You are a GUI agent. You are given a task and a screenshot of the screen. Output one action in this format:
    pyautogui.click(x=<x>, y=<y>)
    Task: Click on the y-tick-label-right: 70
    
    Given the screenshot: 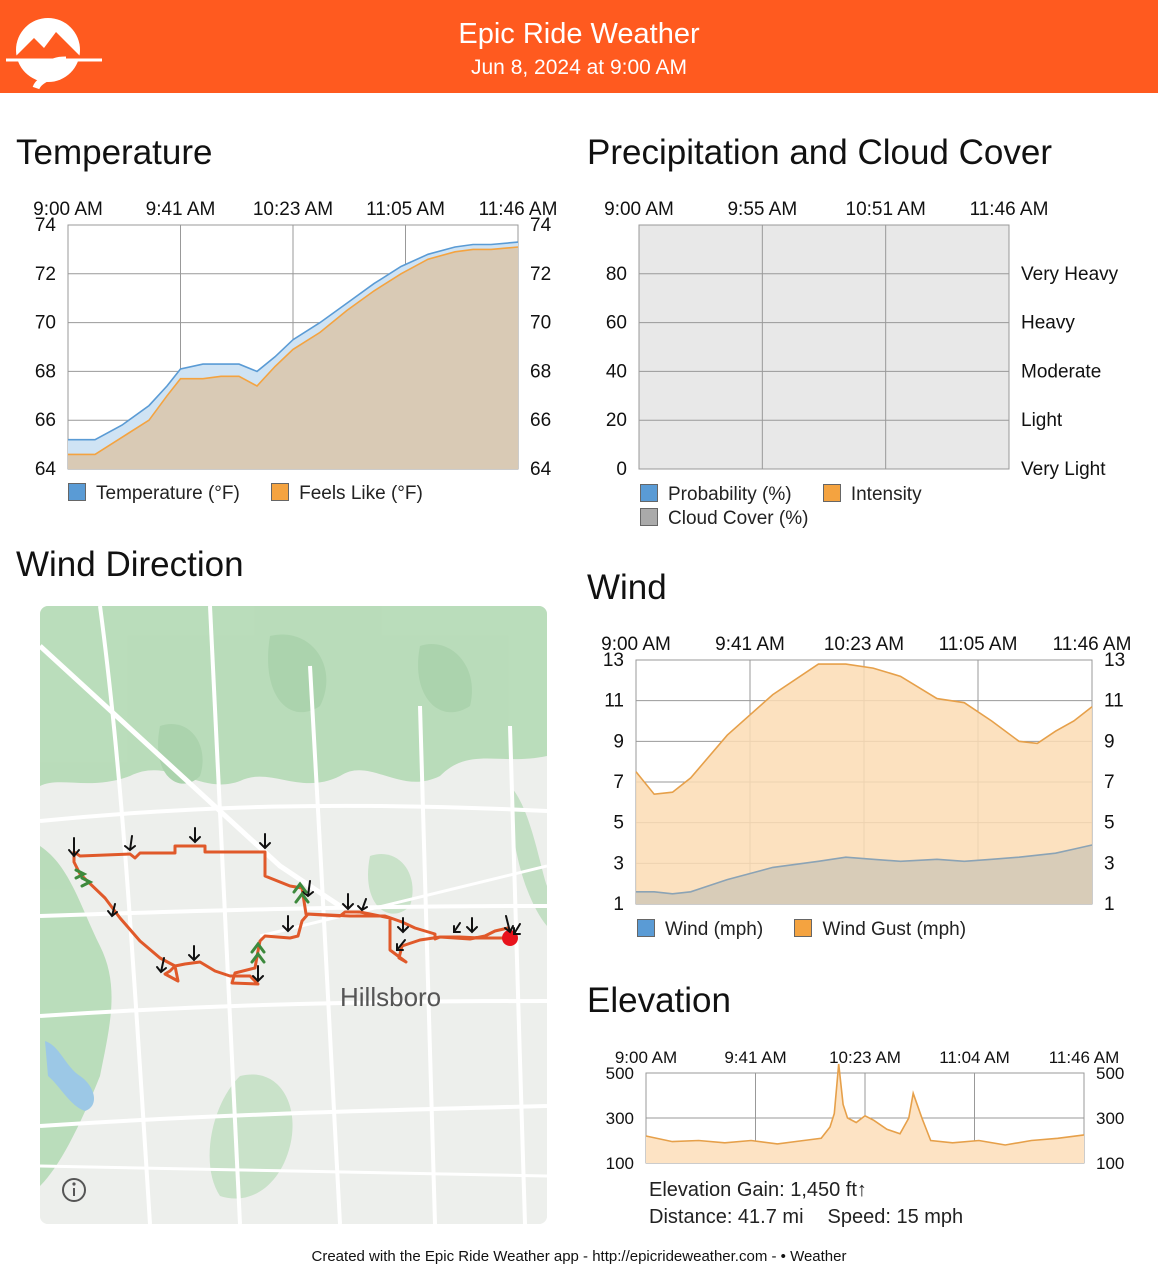 What is the action you would take?
    pyautogui.click(x=540, y=323)
    